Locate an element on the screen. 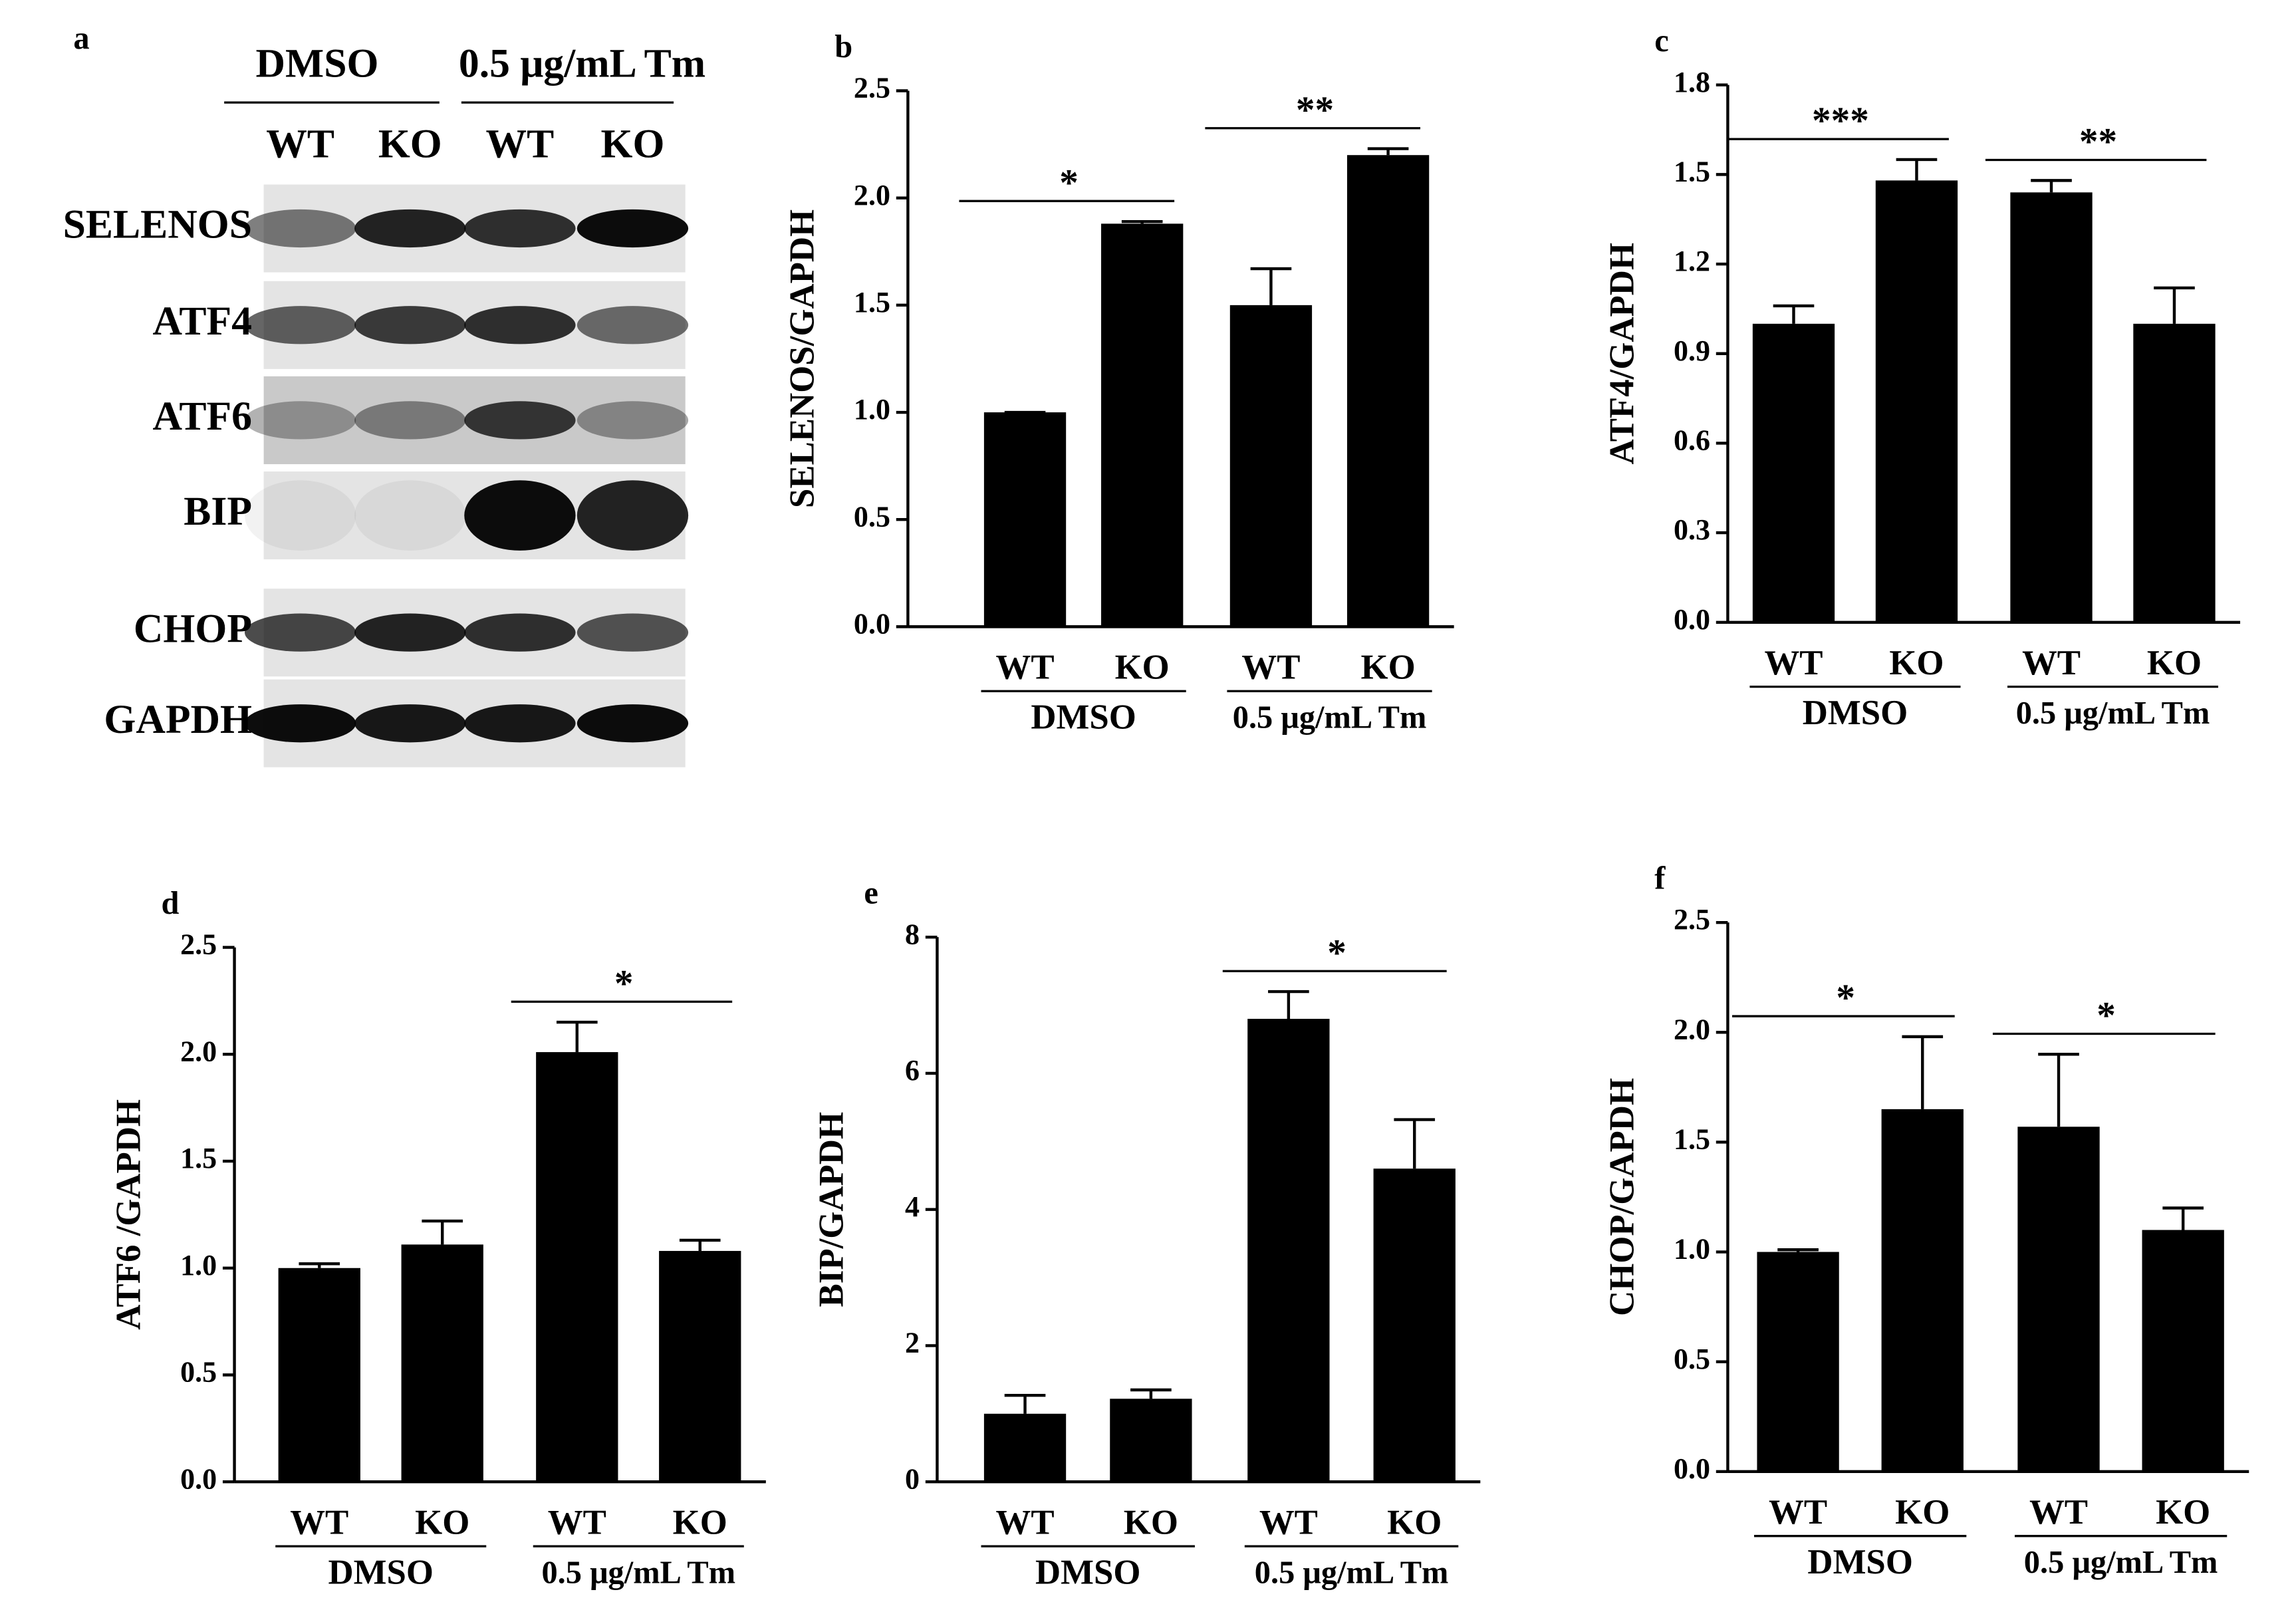 The width and height of the screenshot is (2296, 1618). blot-row-label: SELENOS is located at coordinates (158, 224).